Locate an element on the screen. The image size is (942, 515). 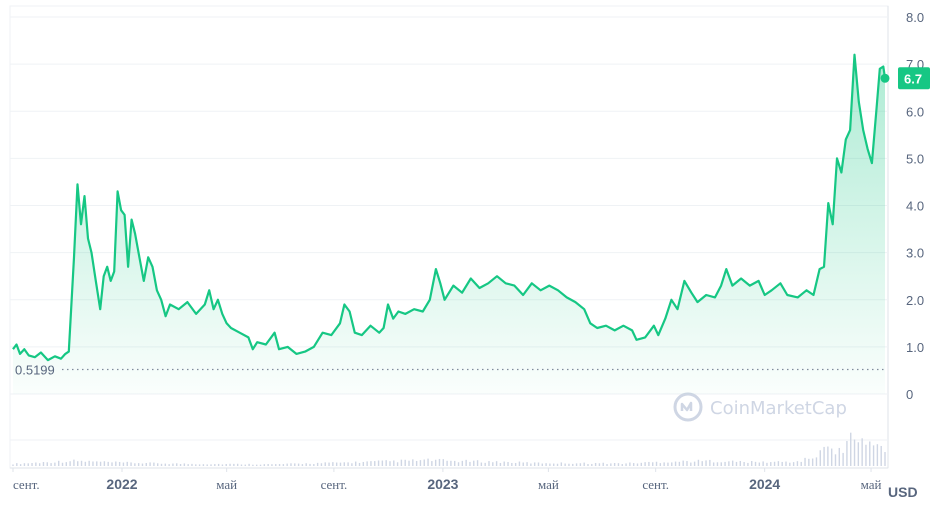
volume-bars is located at coordinates (449, 449).